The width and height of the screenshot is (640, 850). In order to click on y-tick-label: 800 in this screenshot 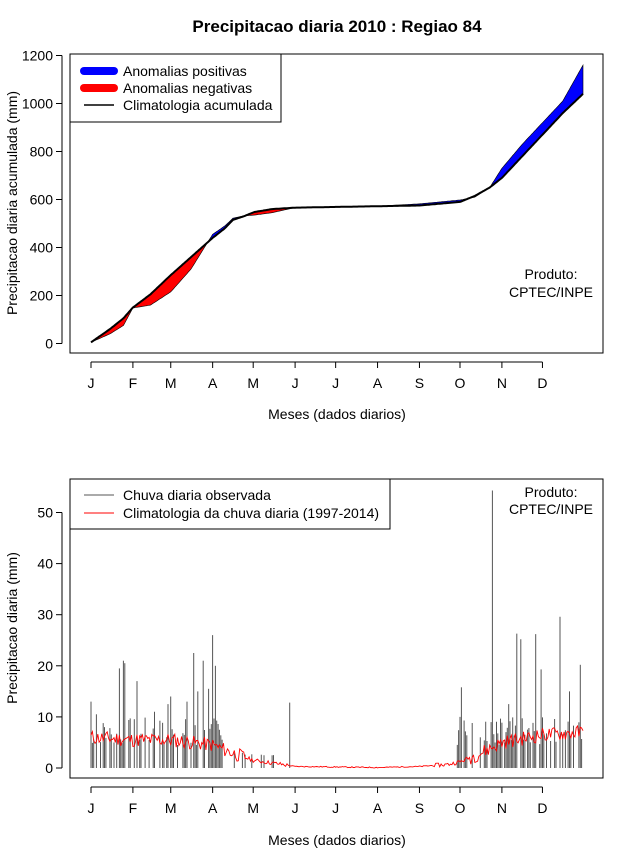, I will do `click(42, 152)`.